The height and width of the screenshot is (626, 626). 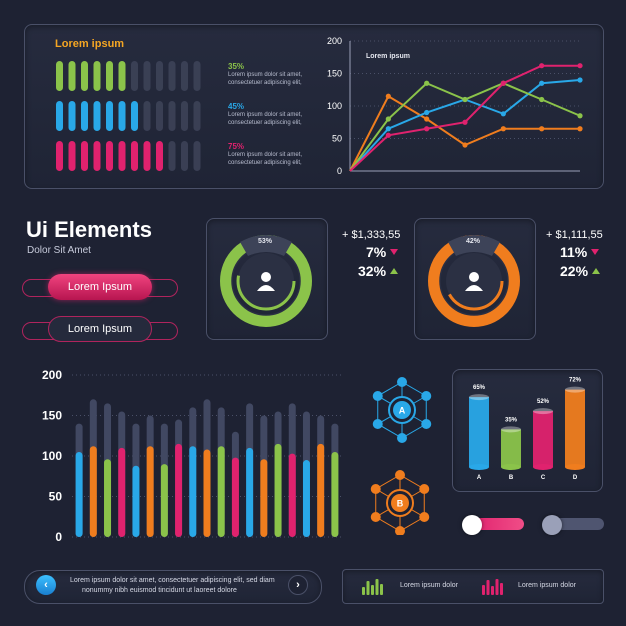 I want to click on bar-value-label: 52%, so click(x=543, y=402).